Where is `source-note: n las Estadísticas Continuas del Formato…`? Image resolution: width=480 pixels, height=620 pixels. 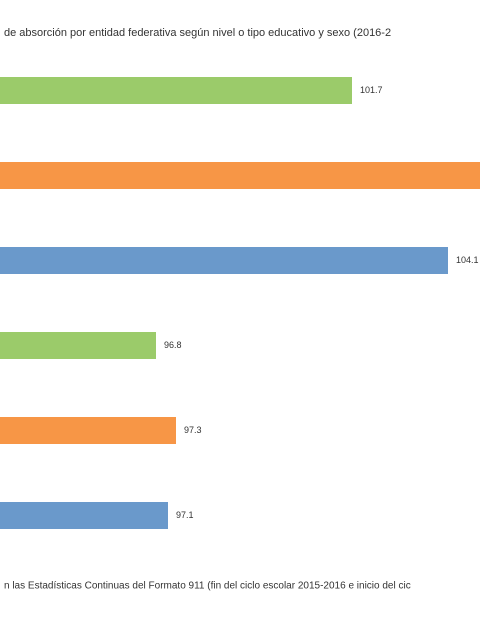 source-note: n las Estadísticas Continuas del Formato… is located at coordinates (207, 586).